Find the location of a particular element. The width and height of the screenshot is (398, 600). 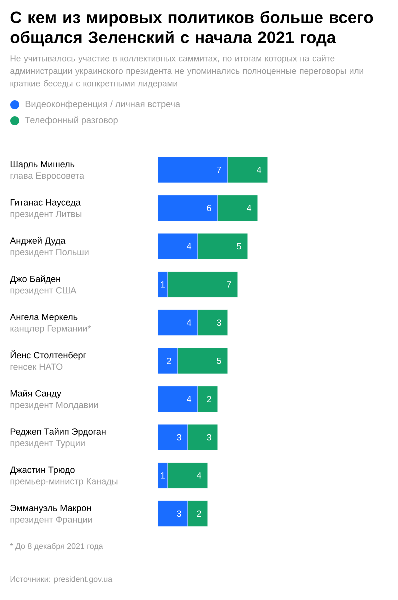

text: президент Турции is located at coordinates (47, 444).